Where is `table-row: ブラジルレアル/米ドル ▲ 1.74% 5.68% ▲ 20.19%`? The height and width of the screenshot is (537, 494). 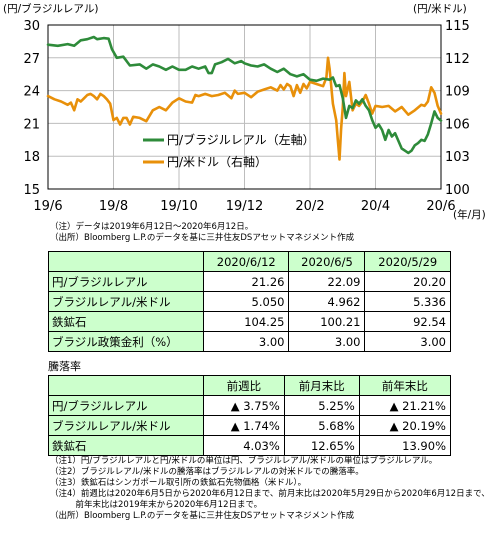
table-row: ブラジルレアル/米ドル ▲ 1.74% 5.68% ▲ 20.19% is located at coordinates (250, 425).